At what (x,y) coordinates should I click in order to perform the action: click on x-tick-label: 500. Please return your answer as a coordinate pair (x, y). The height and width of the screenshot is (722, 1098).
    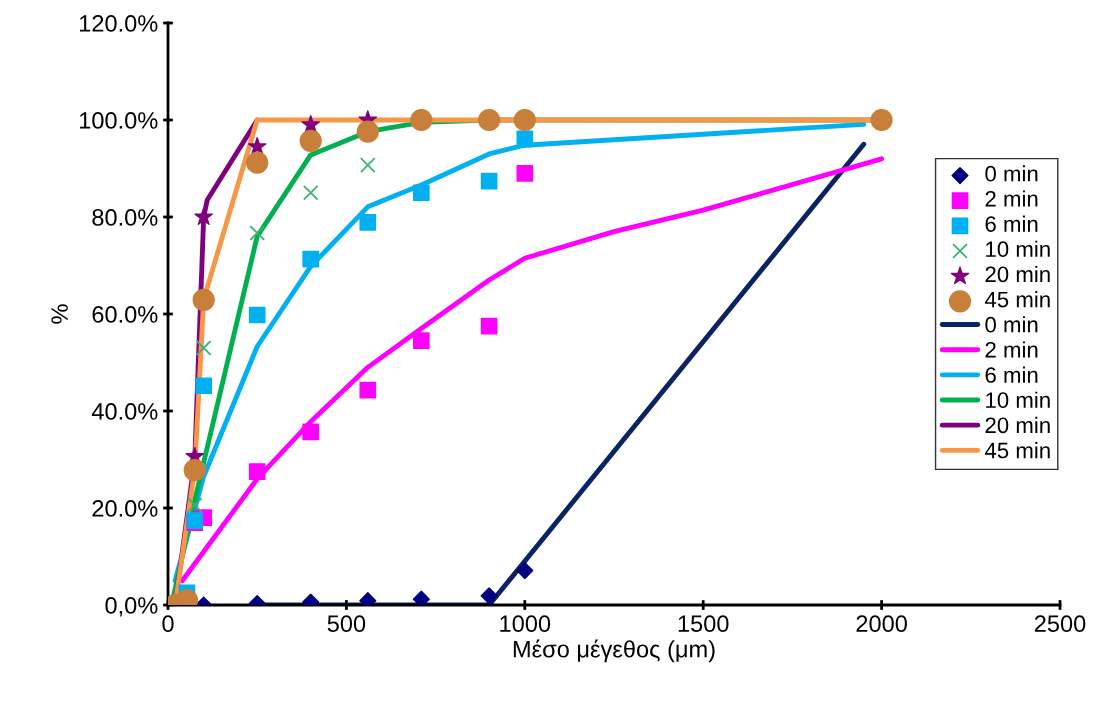
    Looking at the image, I should click on (346, 624).